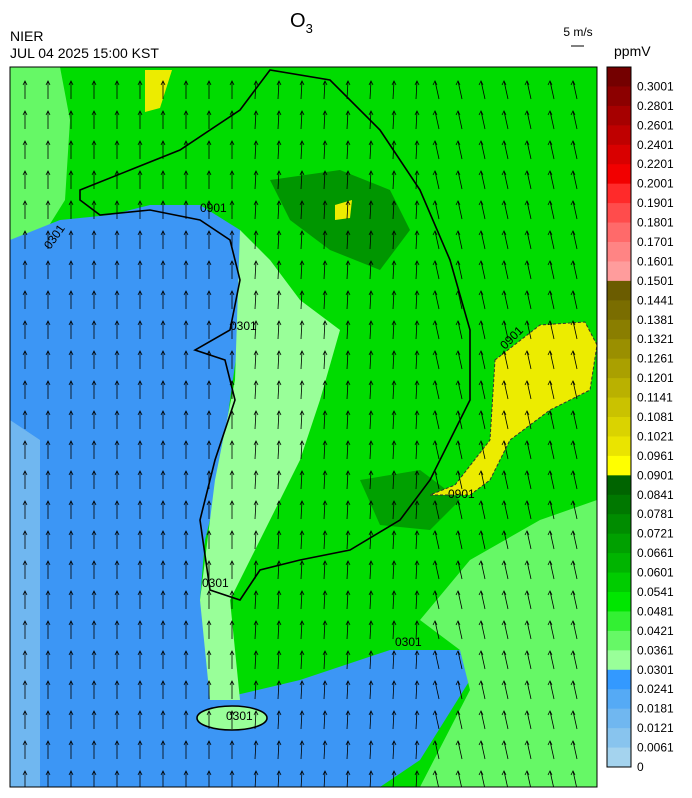 Image resolution: width=692 pixels, height=798 pixels. I want to click on coastal-zone, so click(270, 465).